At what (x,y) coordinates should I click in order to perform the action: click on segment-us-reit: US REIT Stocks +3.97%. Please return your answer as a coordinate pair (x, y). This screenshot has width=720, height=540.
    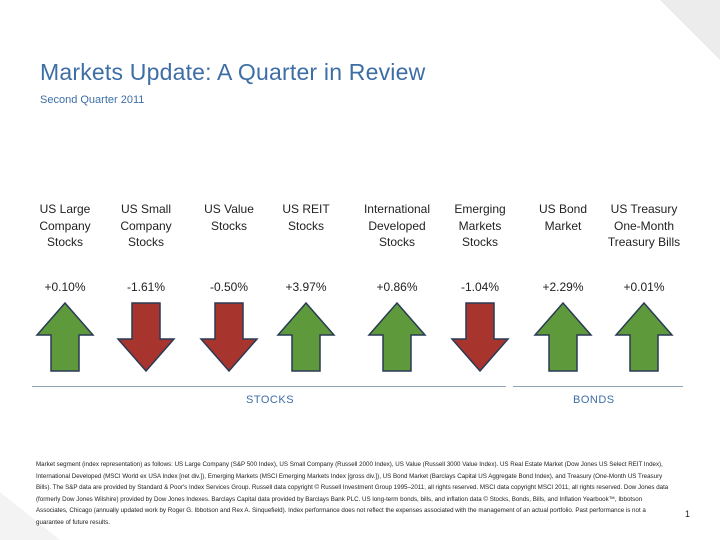
    Looking at the image, I should click on (306, 286).